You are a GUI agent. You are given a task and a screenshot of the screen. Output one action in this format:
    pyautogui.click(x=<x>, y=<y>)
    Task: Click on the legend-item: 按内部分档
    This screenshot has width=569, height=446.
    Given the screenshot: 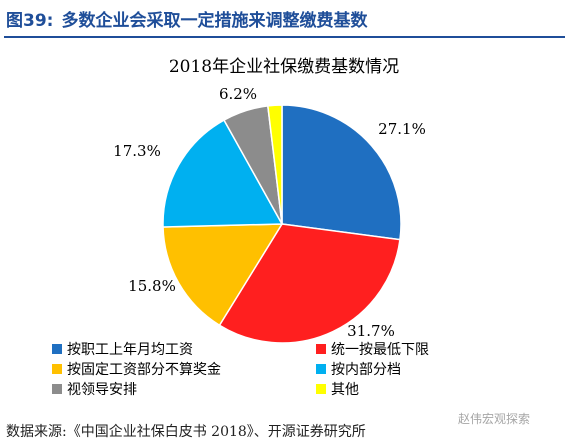 What is the action you would take?
    pyautogui.click(x=358, y=370)
    